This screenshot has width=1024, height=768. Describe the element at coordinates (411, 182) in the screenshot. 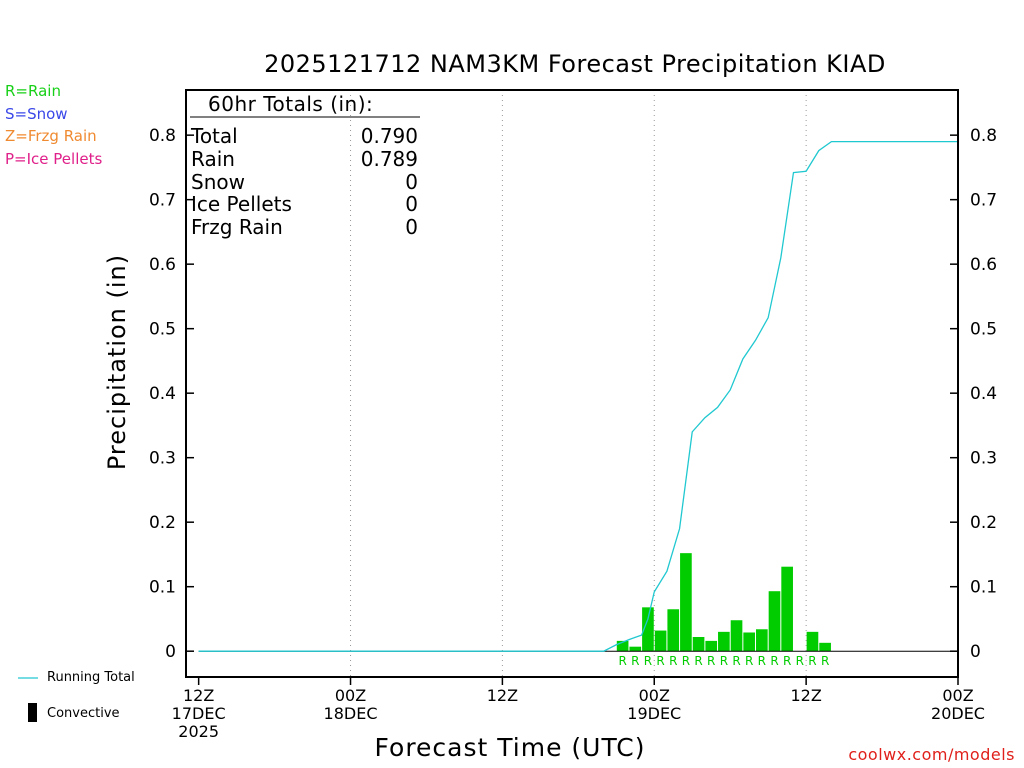

I see `totals-value-snow: 0` at that location.